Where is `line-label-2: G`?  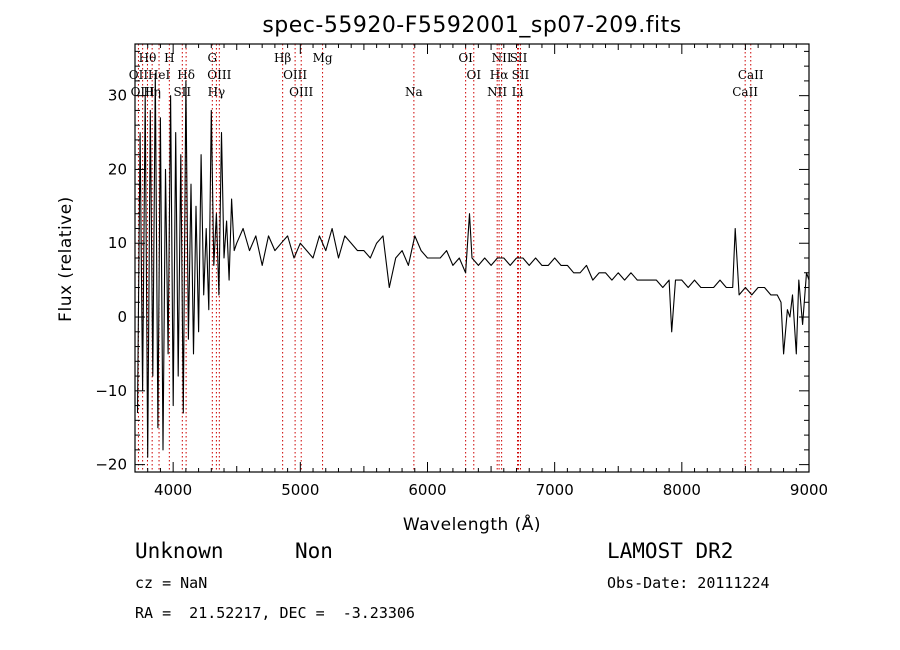 line-label-2: G is located at coordinates (213, 58).